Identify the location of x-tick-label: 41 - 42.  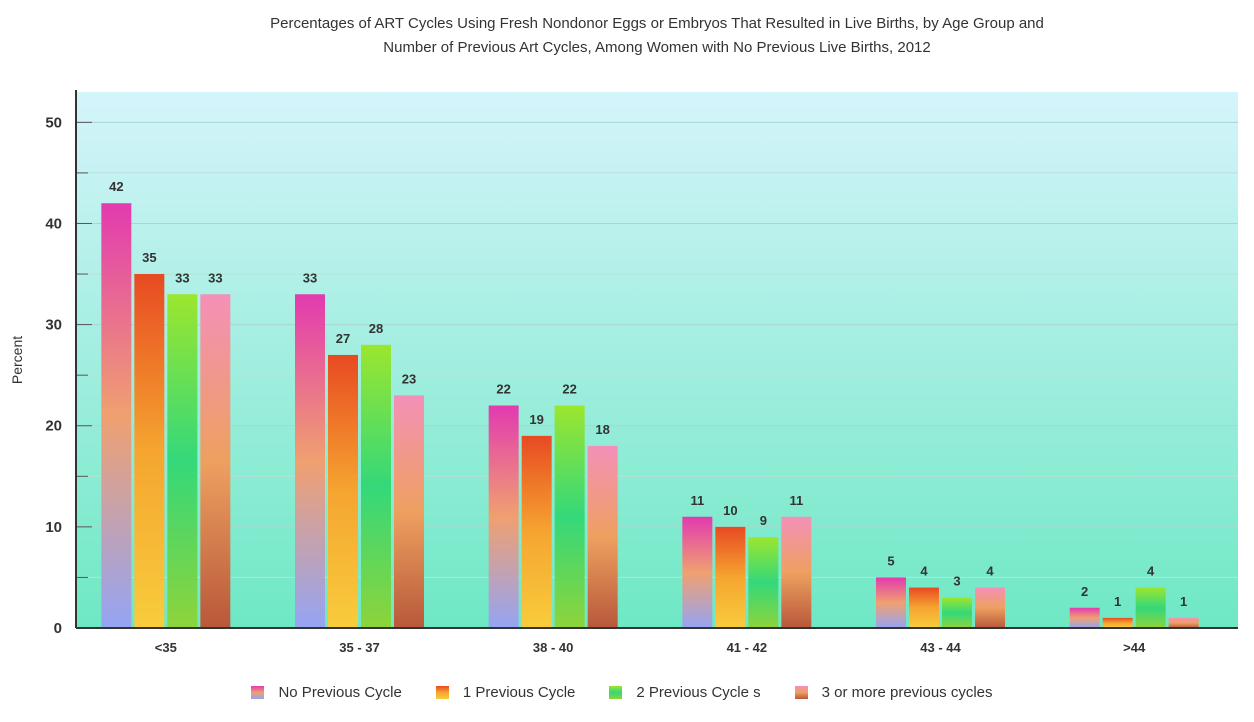
(747, 647).